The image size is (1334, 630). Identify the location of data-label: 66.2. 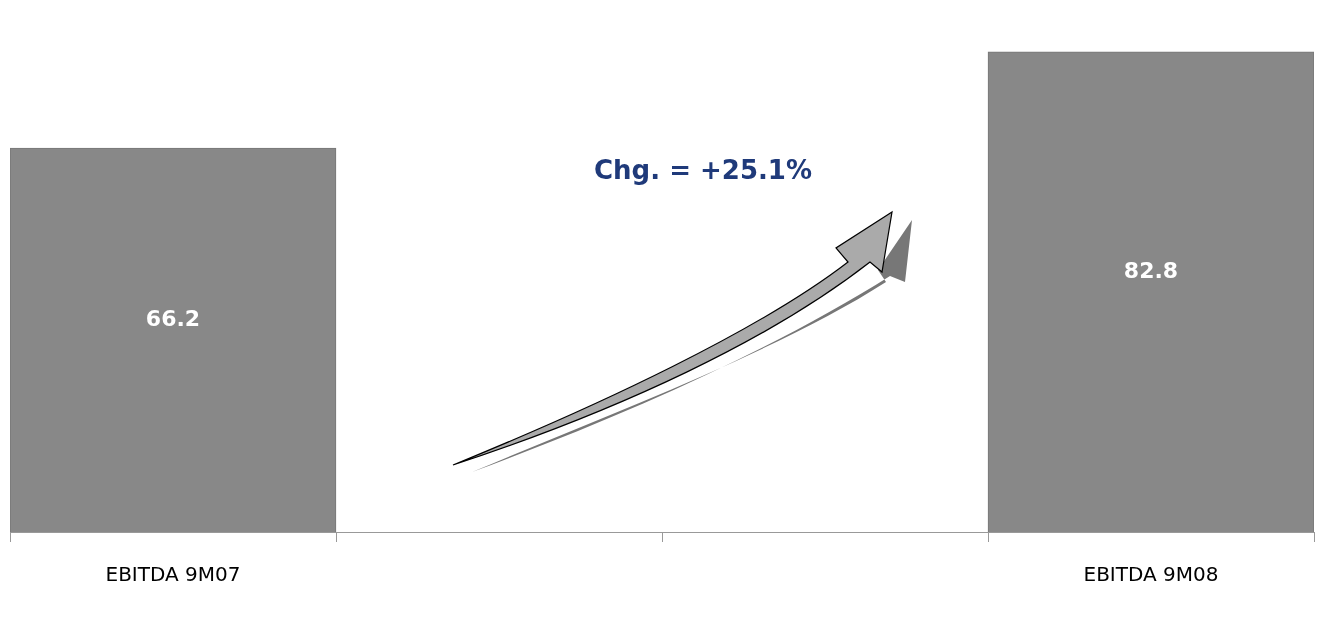
(173, 318).